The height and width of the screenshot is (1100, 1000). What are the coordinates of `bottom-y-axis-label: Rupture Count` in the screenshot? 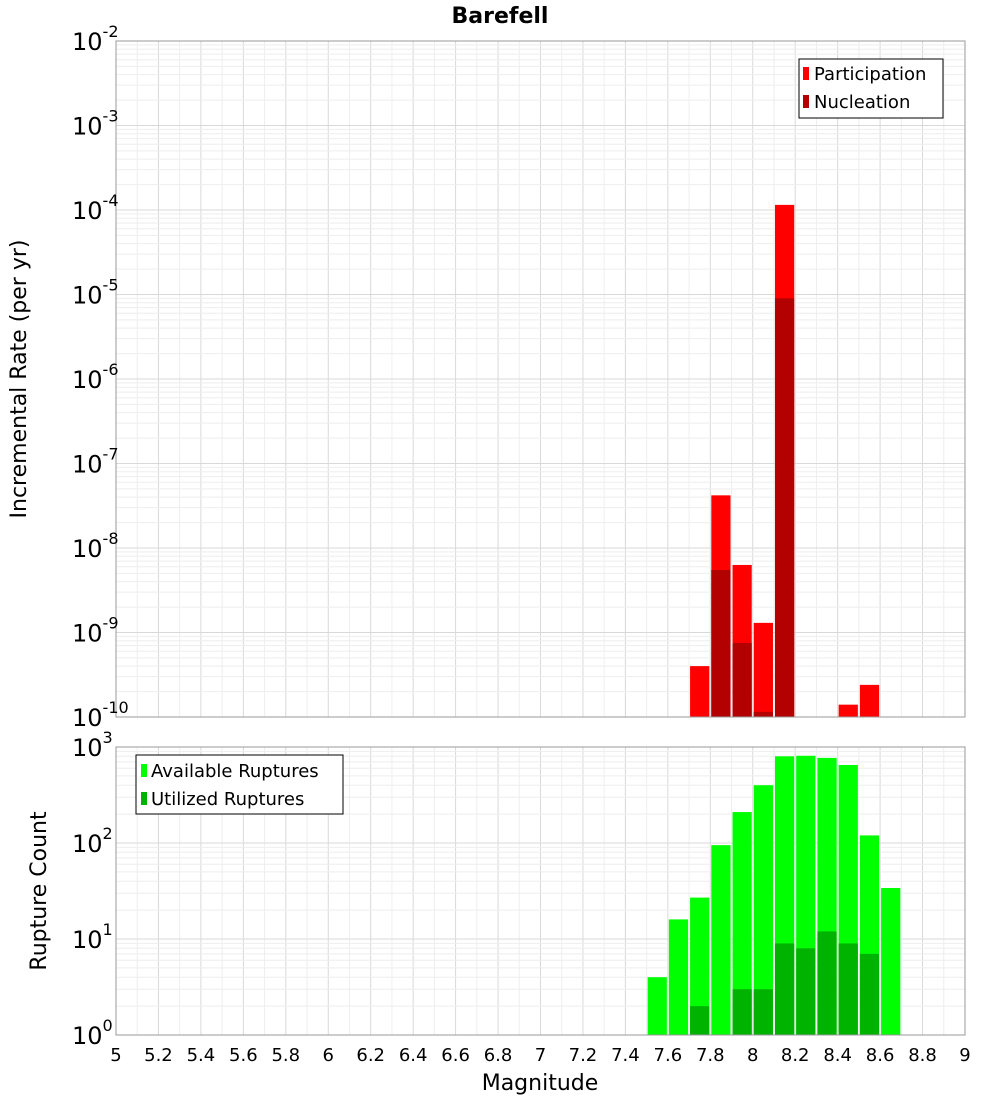 It's located at (39, 891).